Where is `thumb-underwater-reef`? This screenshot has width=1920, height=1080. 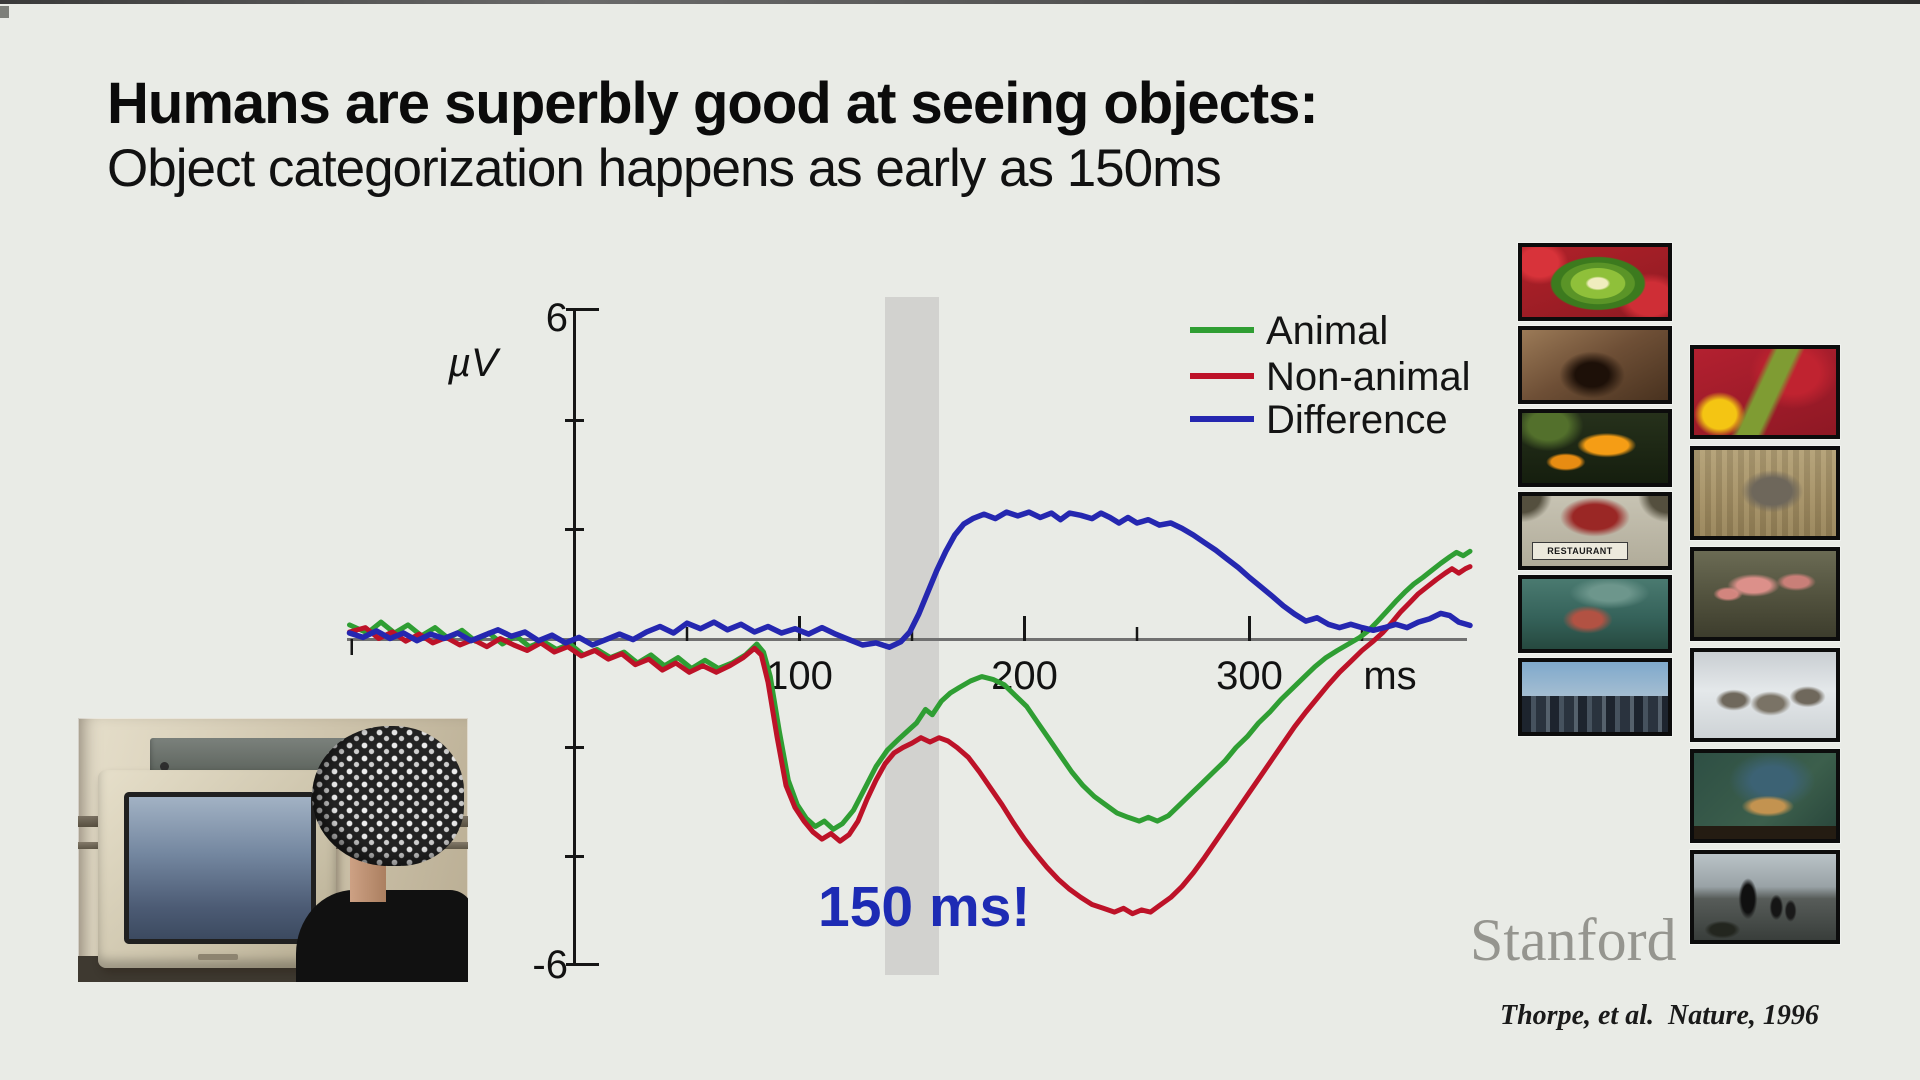 thumb-underwater-reef is located at coordinates (1595, 614).